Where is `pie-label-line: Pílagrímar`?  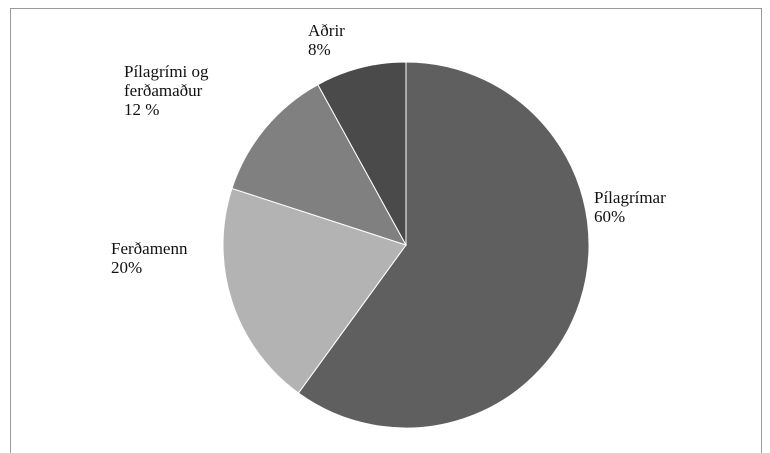
pie-label-line: Pílagrímar is located at coordinates (630, 197).